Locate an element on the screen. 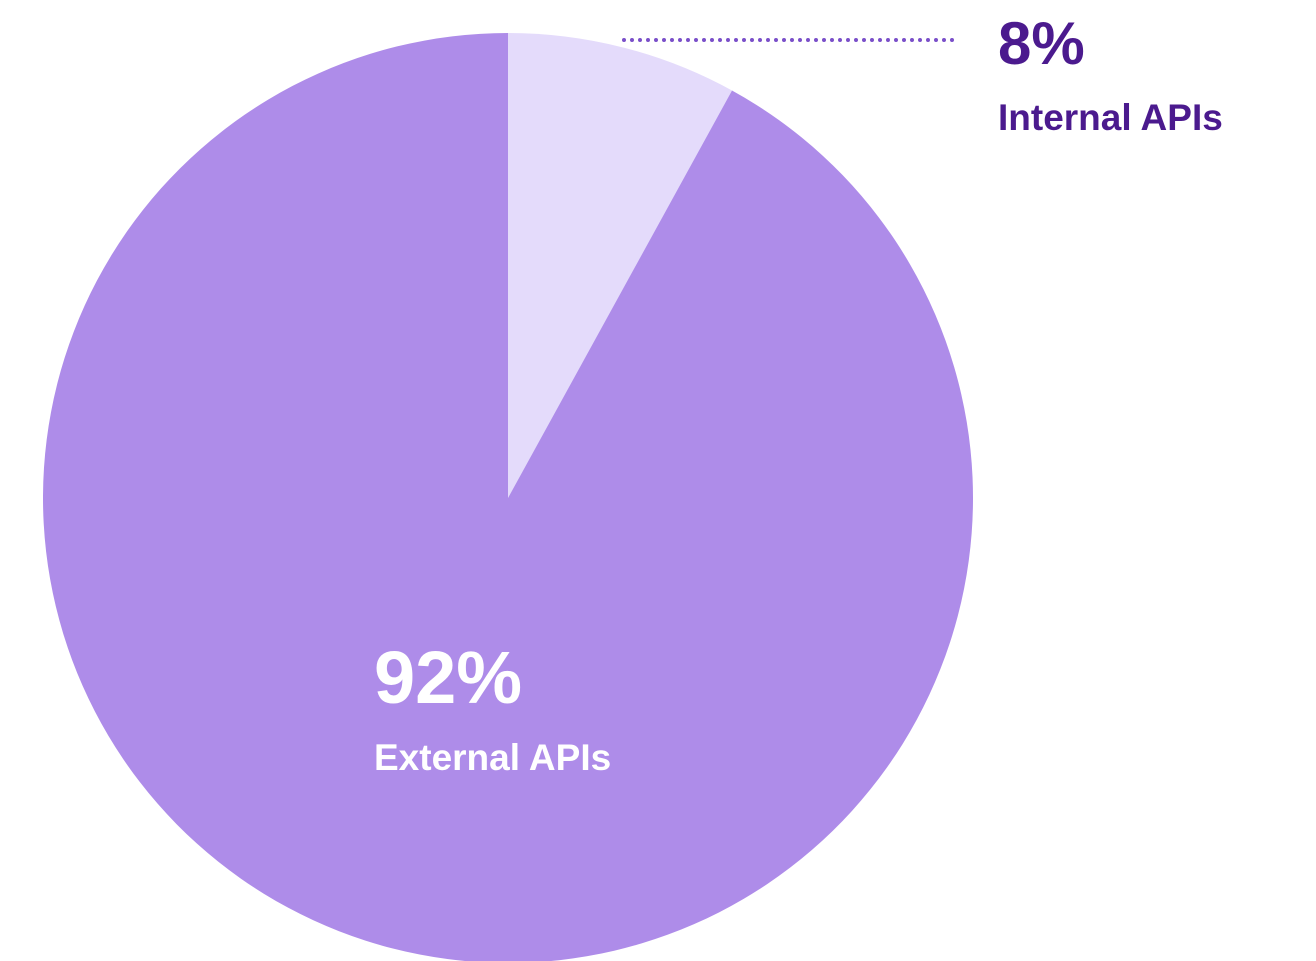 This screenshot has width=1316, height=961. category-label: Internal APIs is located at coordinates (1110, 117).